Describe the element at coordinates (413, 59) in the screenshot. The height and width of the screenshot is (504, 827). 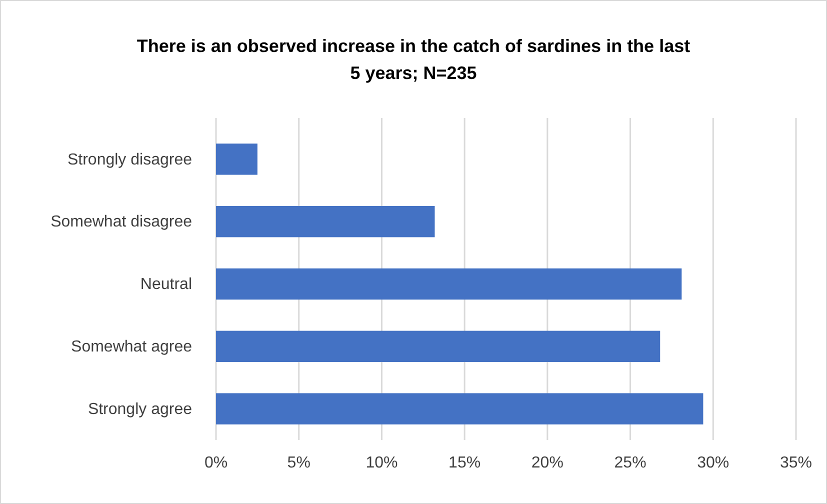
I see `chart-title: There is an observed increase in the catch of sardines in the last 5 years; N=235` at that location.